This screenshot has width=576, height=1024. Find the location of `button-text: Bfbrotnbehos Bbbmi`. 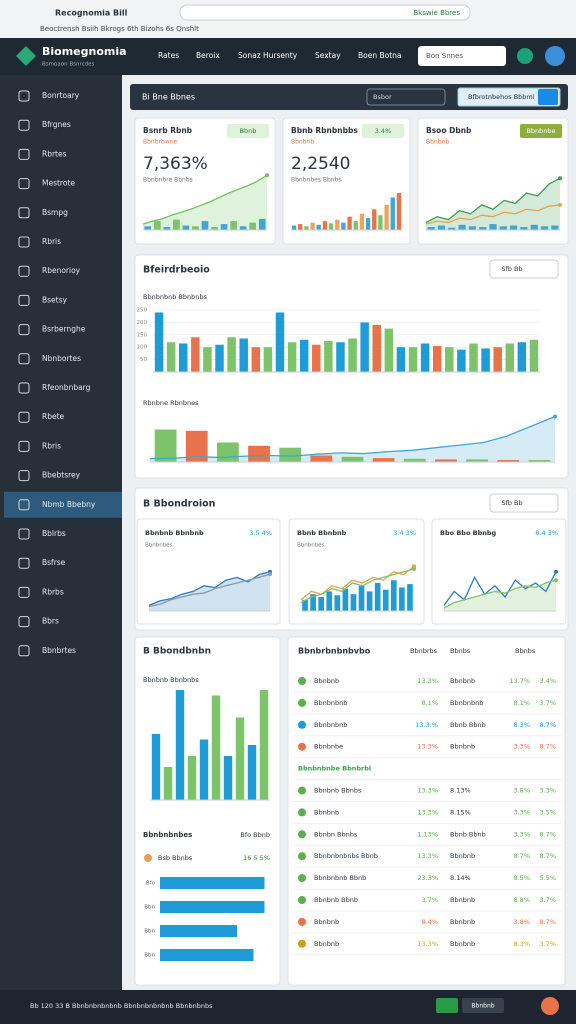

button-text: Bfbrotnbehos Bbbmi is located at coordinates (501, 97).